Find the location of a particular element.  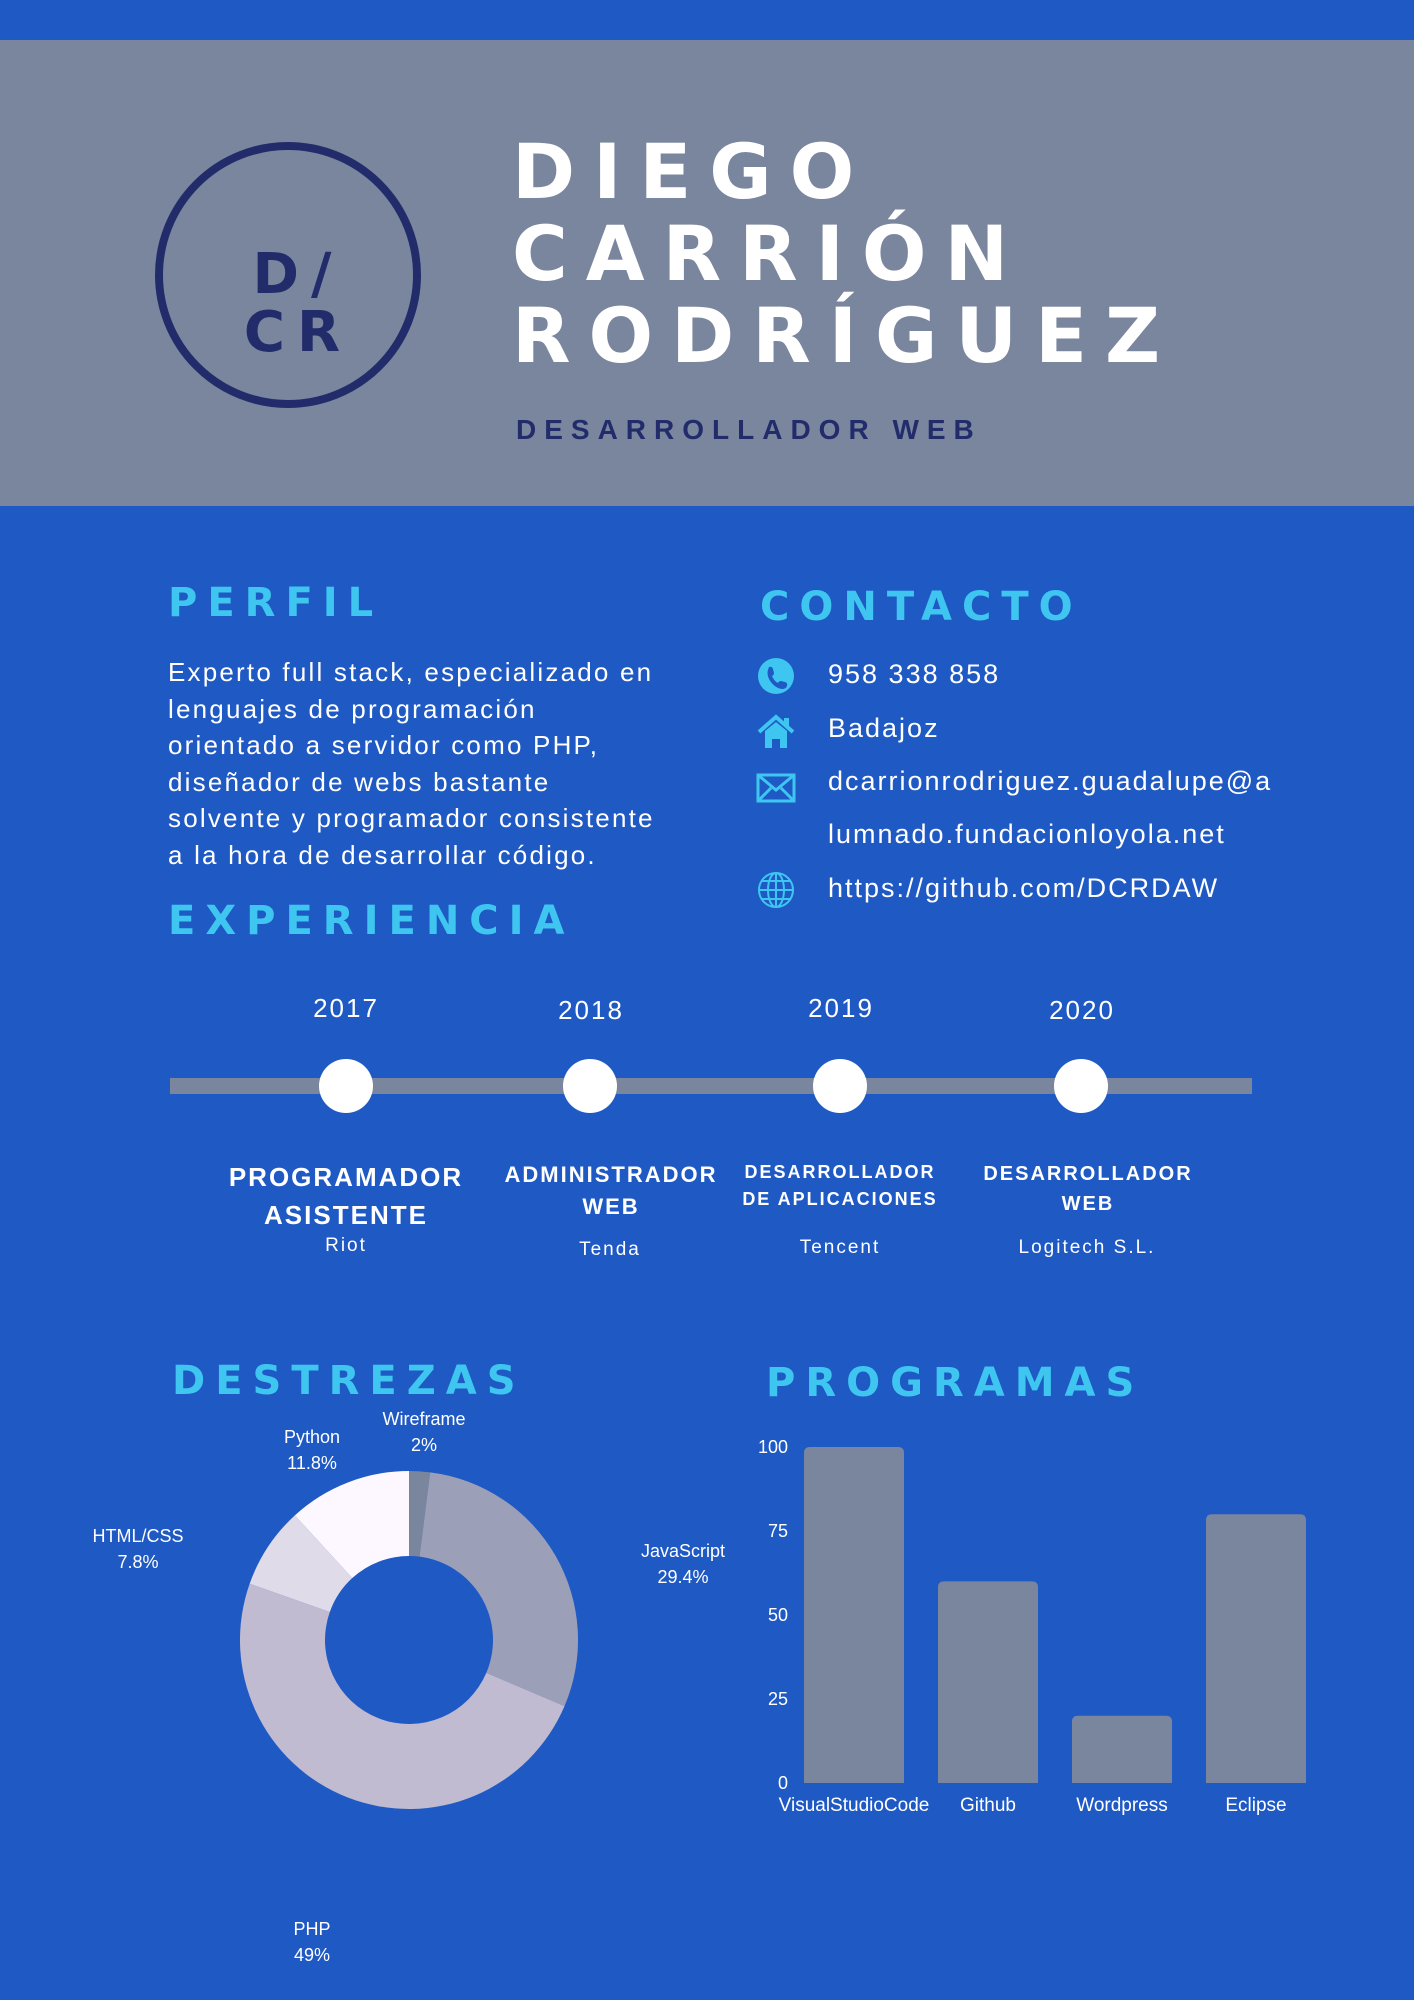

donut-slice-wireframe is located at coordinates (420, 1514).